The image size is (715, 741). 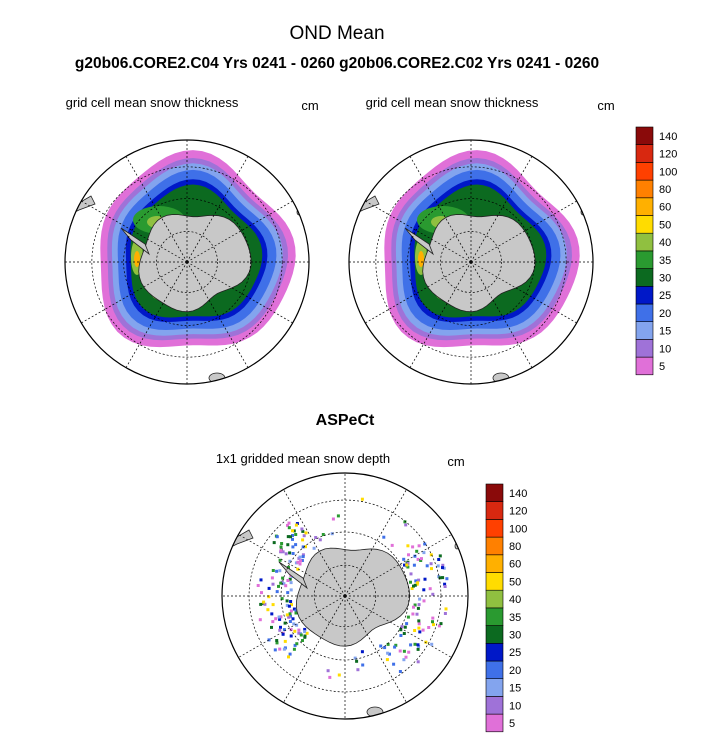 I want to click on colorbar-label: 5, so click(x=512, y=724).